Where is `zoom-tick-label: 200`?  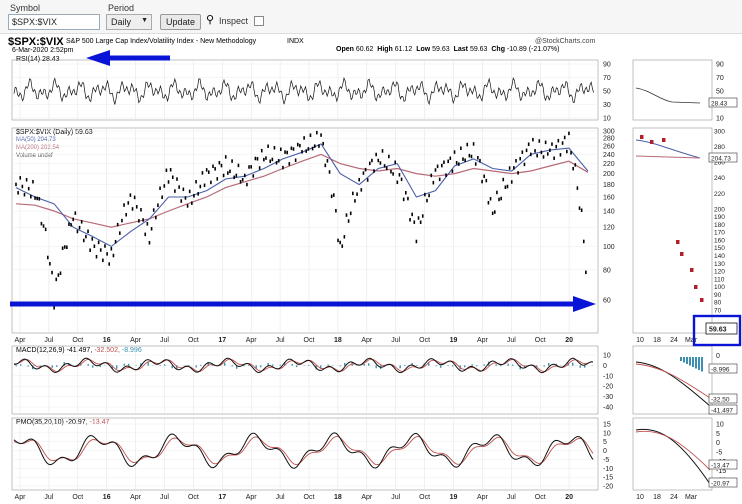 zoom-tick-label: 200 is located at coordinates (719, 209).